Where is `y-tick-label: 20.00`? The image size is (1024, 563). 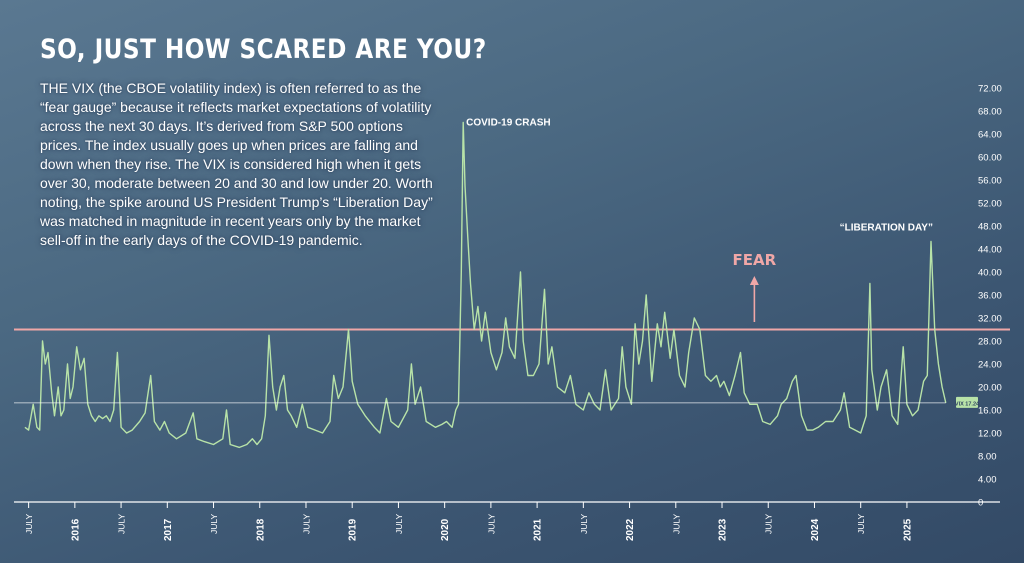 y-tick-label: 20.00 is located at coordinates (990, 388).